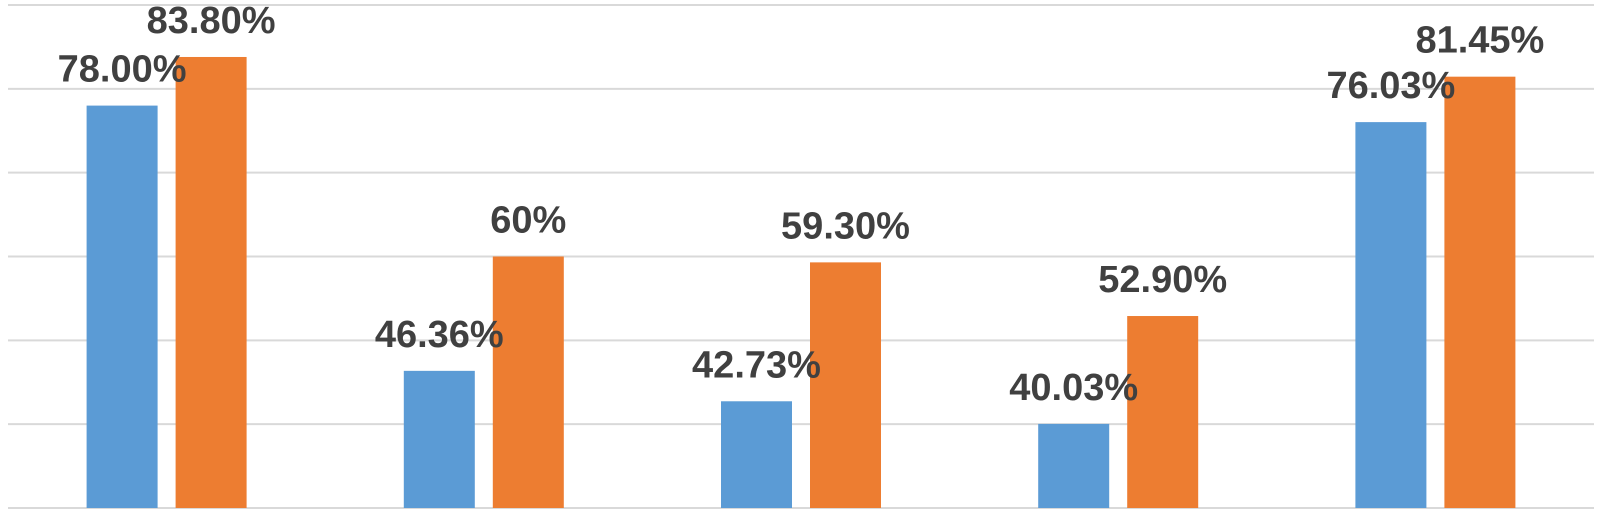 Image resolution: width=1602 pixels, height=523 pixels. Describe the element at coordinates (1390, 86) in the screenshot. I see `data-label-series-1-cat-5: 76.03%` at that location.